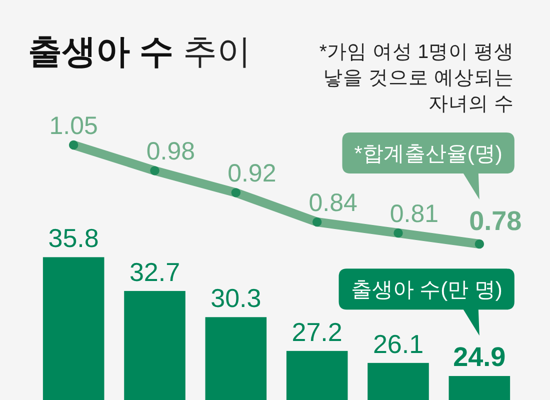  Describe the element at coordinates (495, 221) in the screenshot. I see `data-label: 0.78` at that location.